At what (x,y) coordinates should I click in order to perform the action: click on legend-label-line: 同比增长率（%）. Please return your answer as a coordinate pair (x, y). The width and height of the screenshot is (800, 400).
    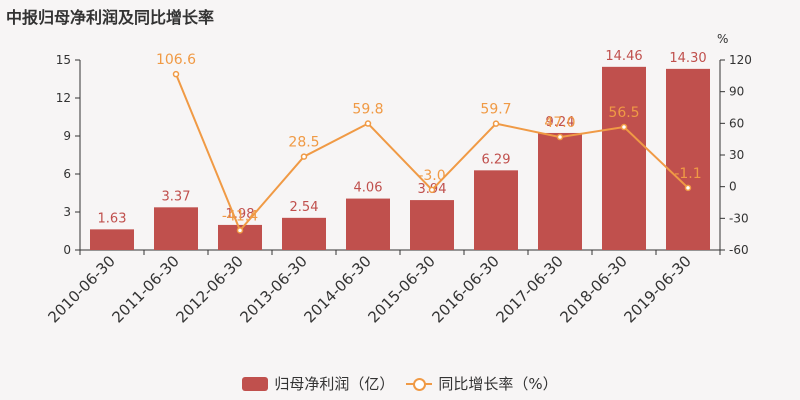
    Looking at the image, I should click on (498, 384).